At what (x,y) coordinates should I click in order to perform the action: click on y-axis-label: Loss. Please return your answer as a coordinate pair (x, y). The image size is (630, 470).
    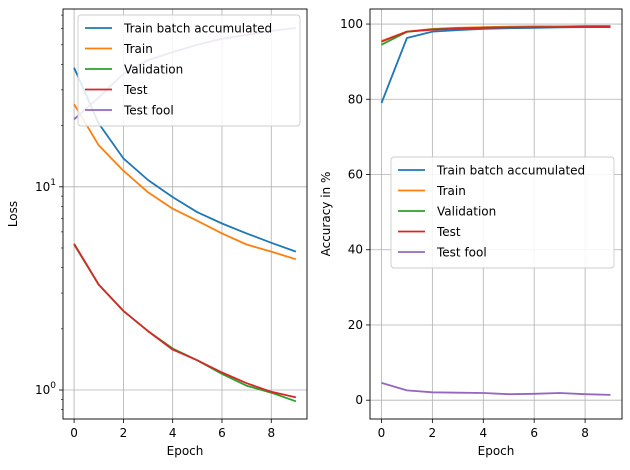
    Looking at the image, I should click on (13, 214).